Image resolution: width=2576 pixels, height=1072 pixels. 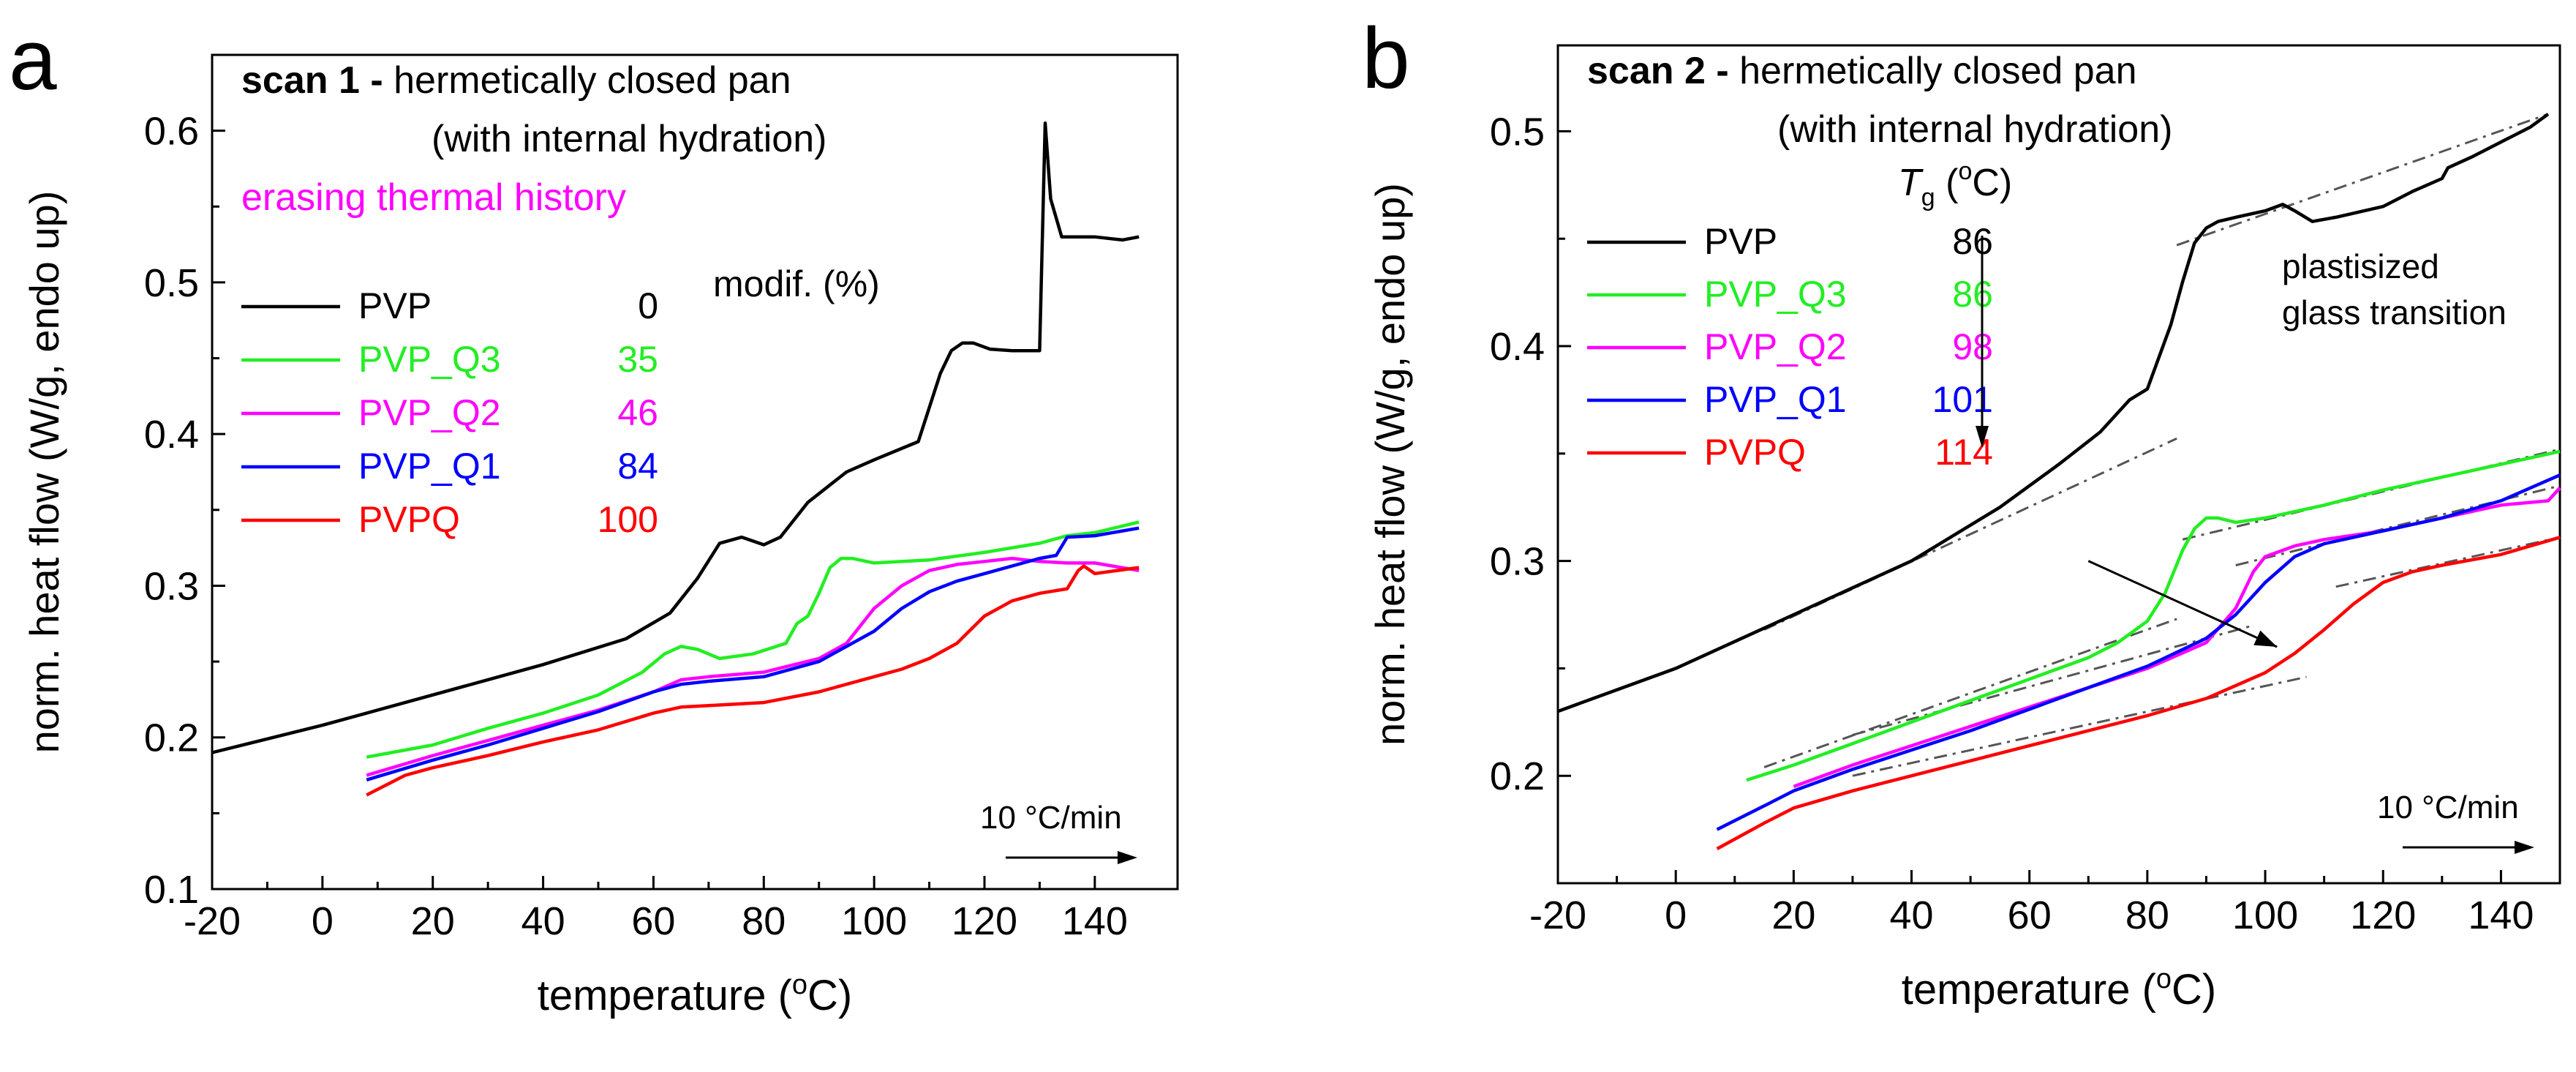 I want to click on legend-value: 0, so click(x=648, y=305).